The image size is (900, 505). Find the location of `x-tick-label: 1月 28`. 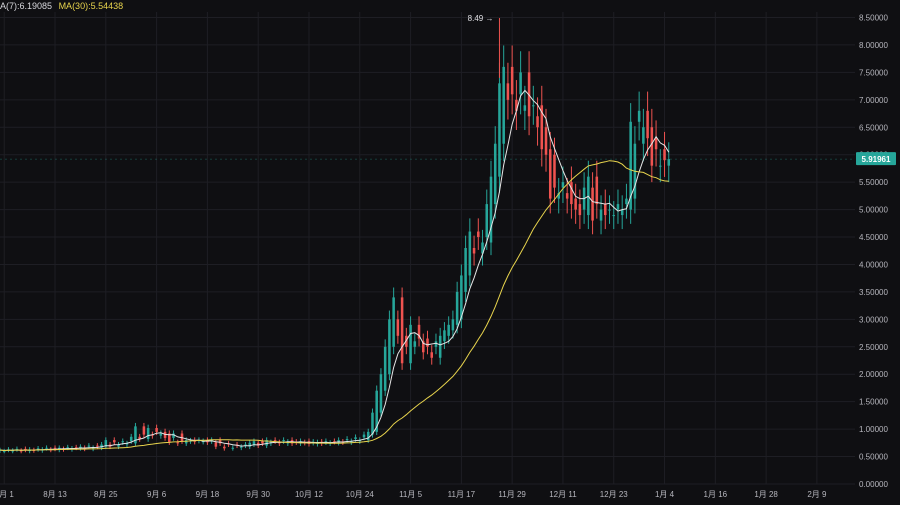

x-tick-label: 1月 28 is located at coordinates (766, 494).